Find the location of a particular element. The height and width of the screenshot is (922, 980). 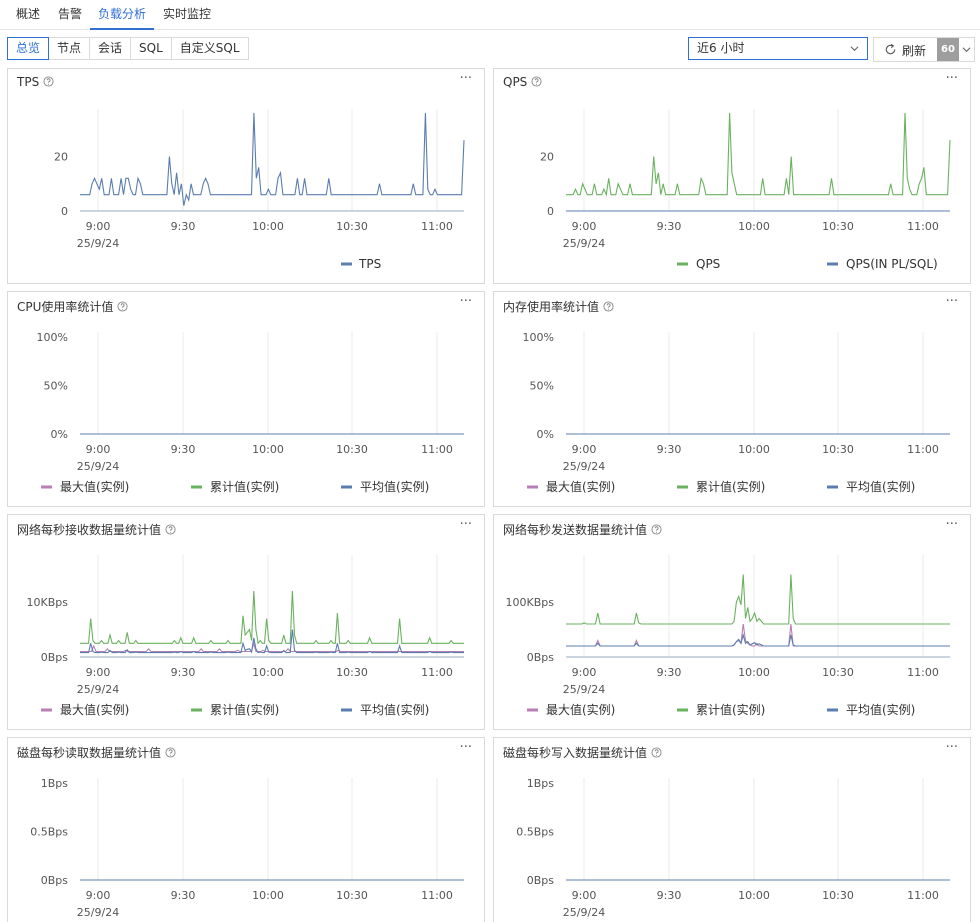

y-tick-label: 20 is located at coordinates (547, 157).